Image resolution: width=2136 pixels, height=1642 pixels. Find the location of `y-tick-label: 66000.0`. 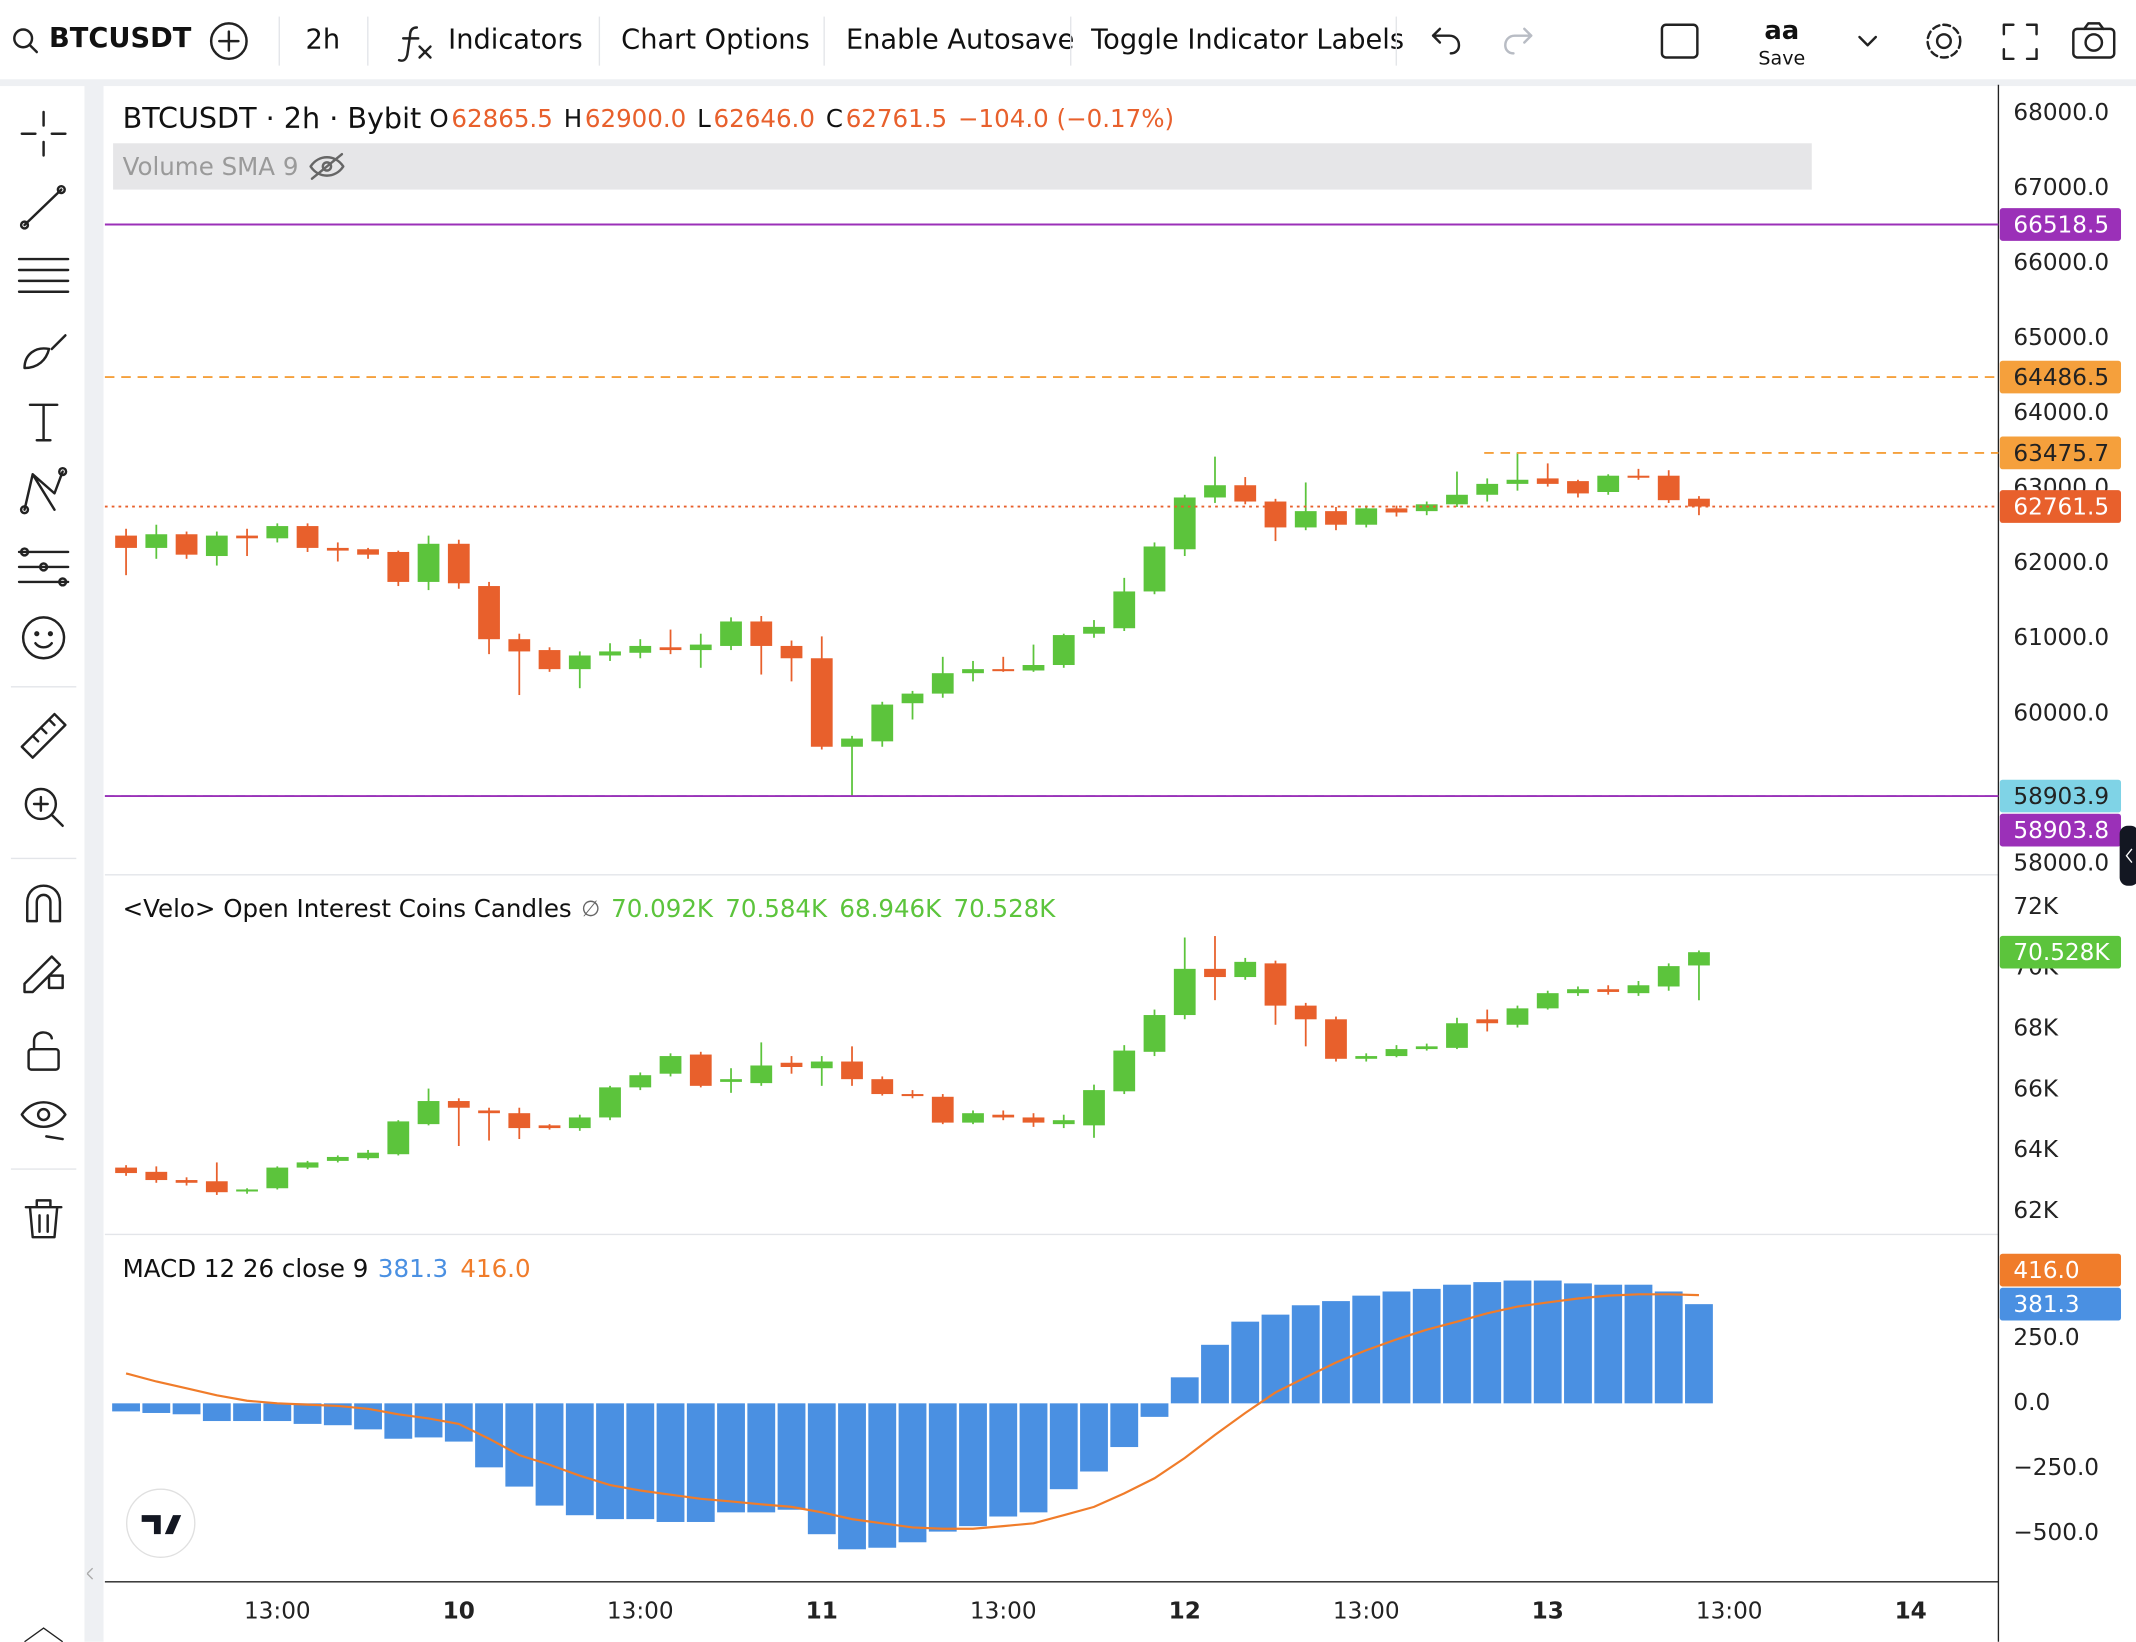

y-tick-label: 66000.0 is located at coordinates (2061, 263).